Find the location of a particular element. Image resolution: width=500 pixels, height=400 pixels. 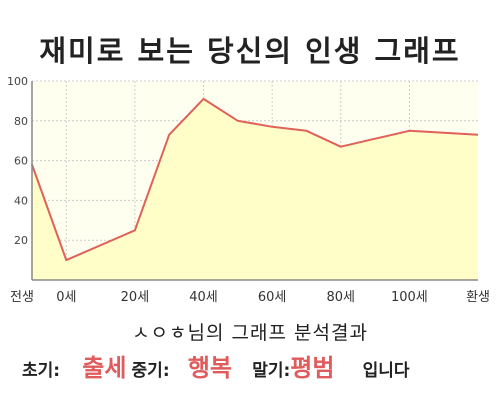

x-tick-labels: 전생 0세 20세 40세 60세 80세 100세 환생 is located at coordinates (250, 297).